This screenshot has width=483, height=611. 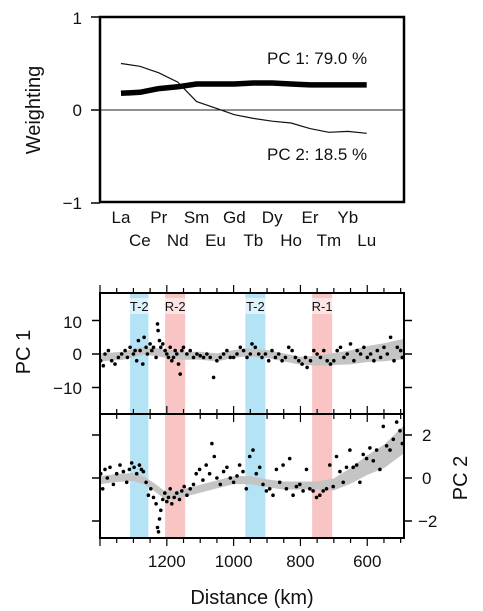 What do you see at coordinates (167, 561) in the screenshot?
I see `x-tick-label-1200: 1200` at bounding box center [167, 561].